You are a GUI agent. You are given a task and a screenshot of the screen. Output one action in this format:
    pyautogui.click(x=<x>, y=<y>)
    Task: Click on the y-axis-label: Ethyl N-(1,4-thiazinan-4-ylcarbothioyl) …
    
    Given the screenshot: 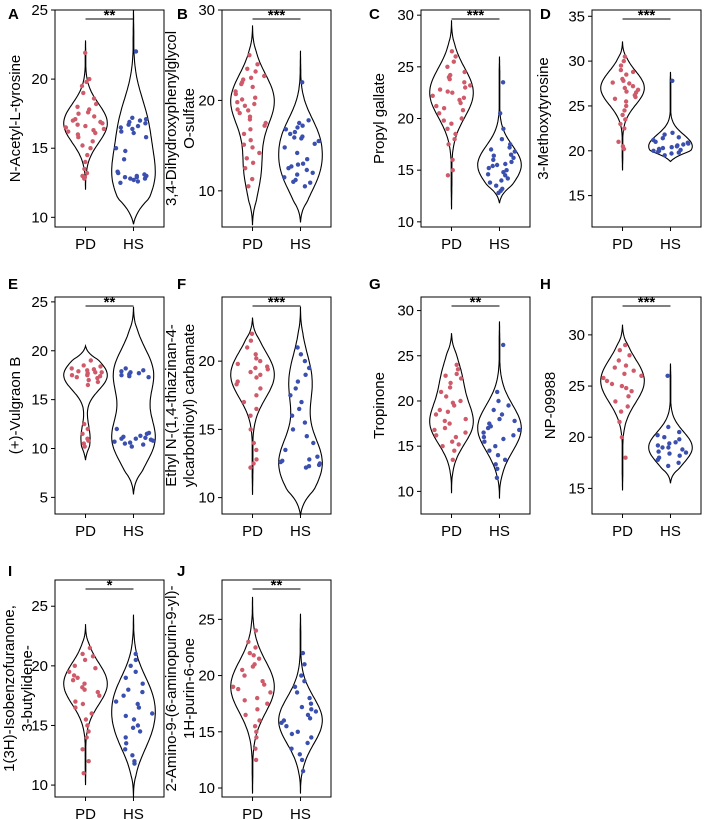 What is the action you would take?
    pyautogui.click(x=180, y=405)
    